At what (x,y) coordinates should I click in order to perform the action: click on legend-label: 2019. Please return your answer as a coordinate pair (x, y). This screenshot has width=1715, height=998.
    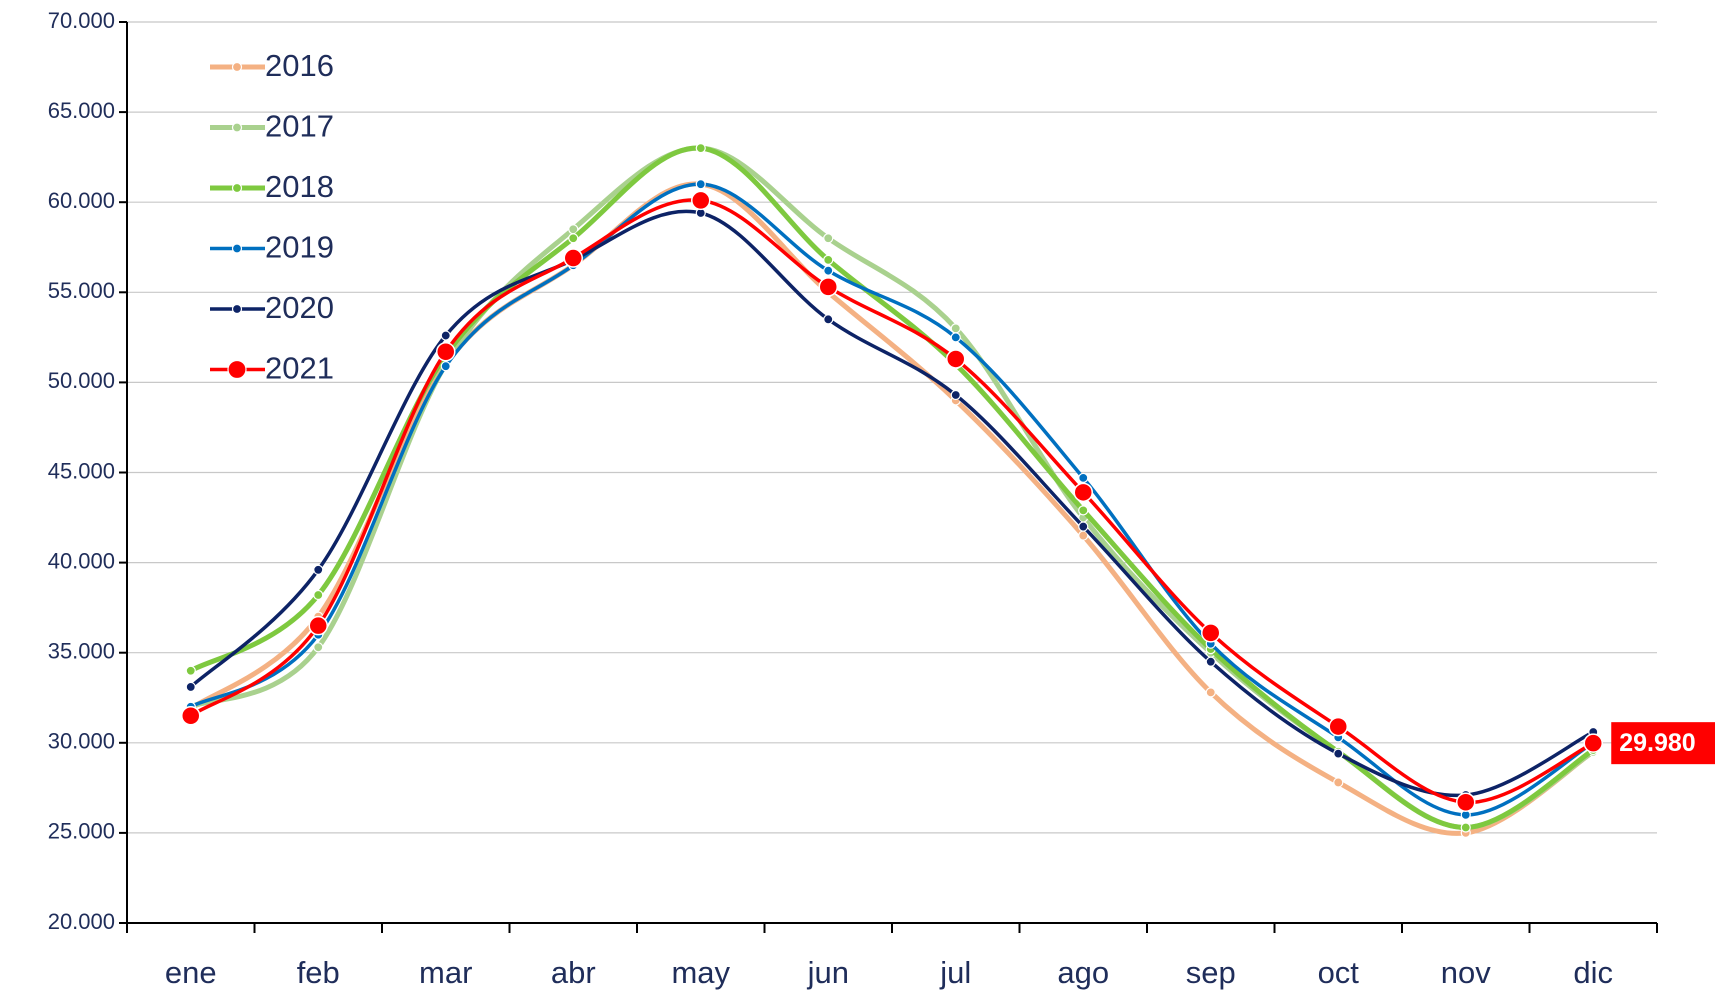
    Looking at the image, I should click on (299, 247).